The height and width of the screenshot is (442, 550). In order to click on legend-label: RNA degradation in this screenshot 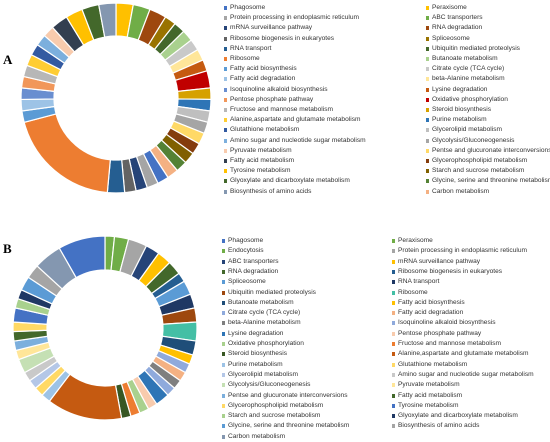, I will do `click(457, 28)`.